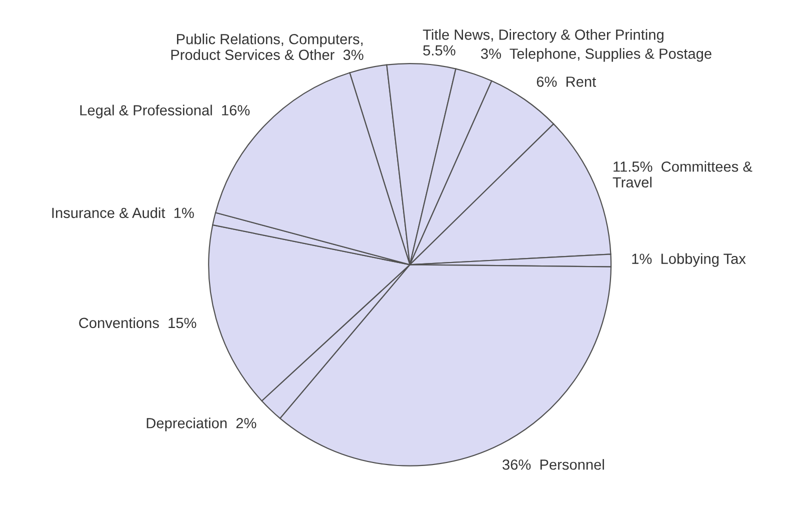 This screenshot has height=519, width=792. What do you see at coordinates (553, 464) in the screenshot?
I see `slice-label: 36% Personnel` at bounding box center [553, 464].